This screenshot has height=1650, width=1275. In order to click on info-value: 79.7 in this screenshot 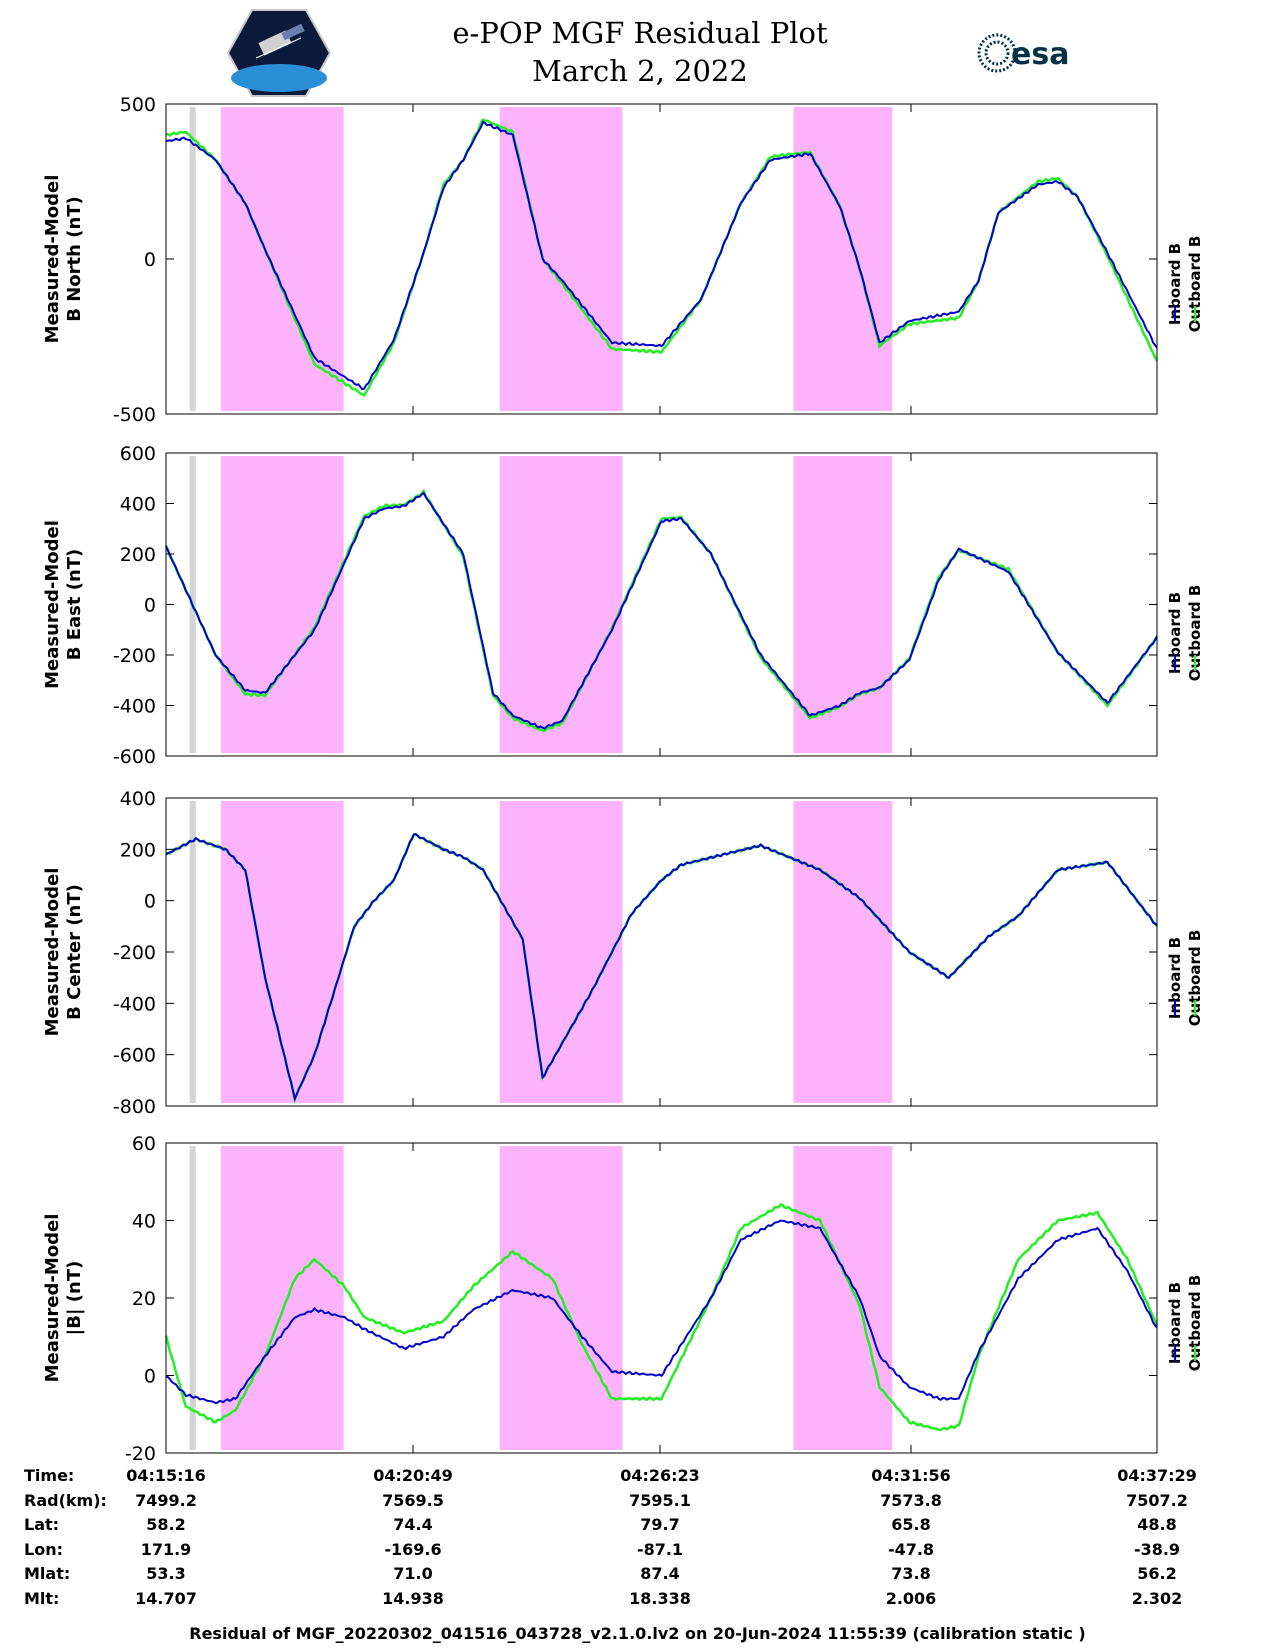, I will do `click(660, 1525)`.